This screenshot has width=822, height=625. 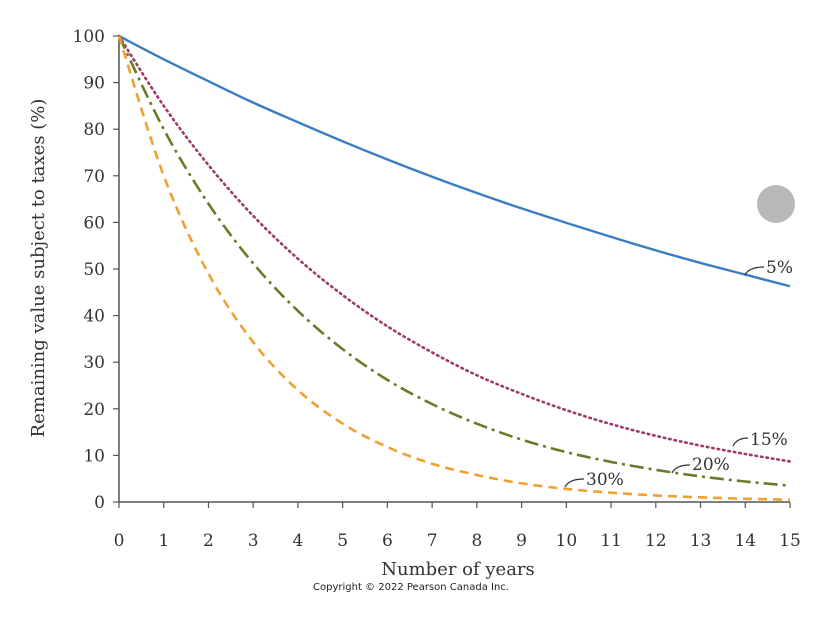 I want to click on y-tick-label: 70, so click(x=94, y=177).